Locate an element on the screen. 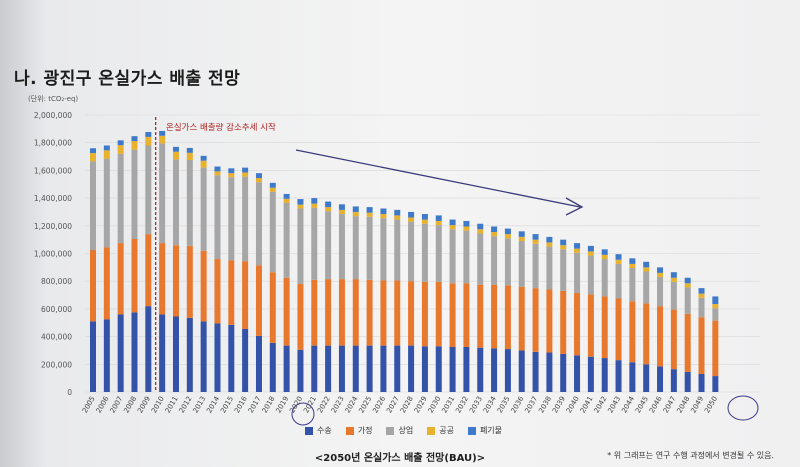  x-tick-label: 2015 is located at coordinates (227, 404).